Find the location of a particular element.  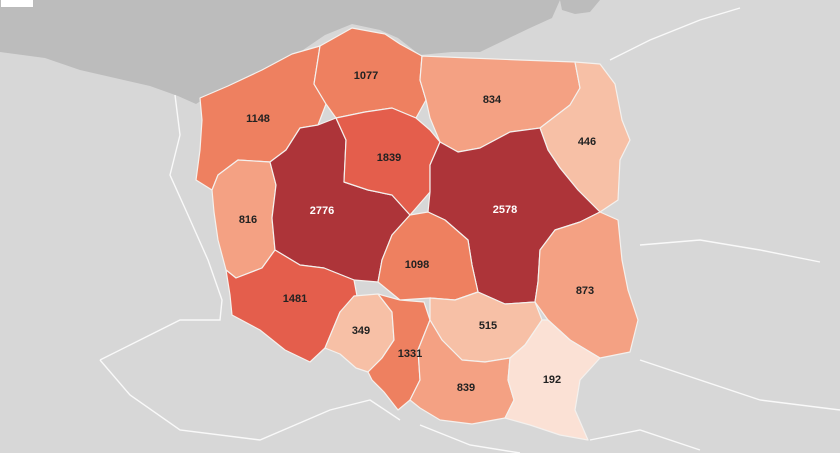

country-border-south is located at coordinates (560, 438).